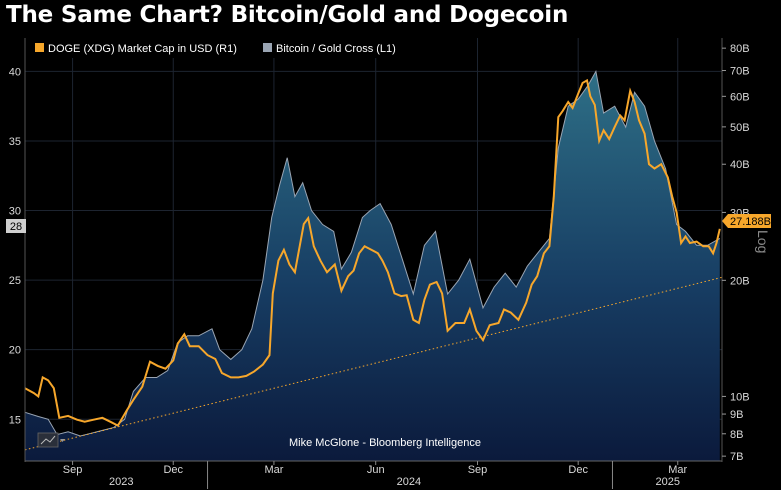 This screenshot has width=781, height=490. Describe the element at coordinates (740, 49) in the screenshot. I see `right-tick-label: 80B` at that location.